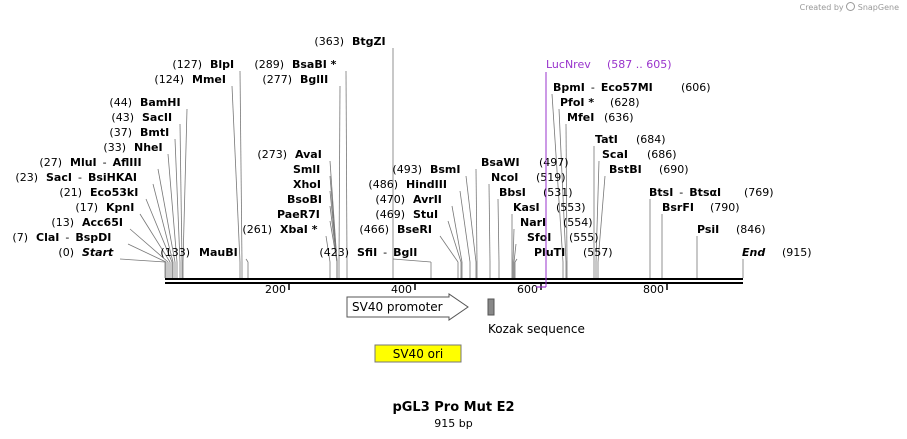 The height and width of the screenshot is (439, 907). I want to click on restriction-site: XhoI, so click(307, 184).